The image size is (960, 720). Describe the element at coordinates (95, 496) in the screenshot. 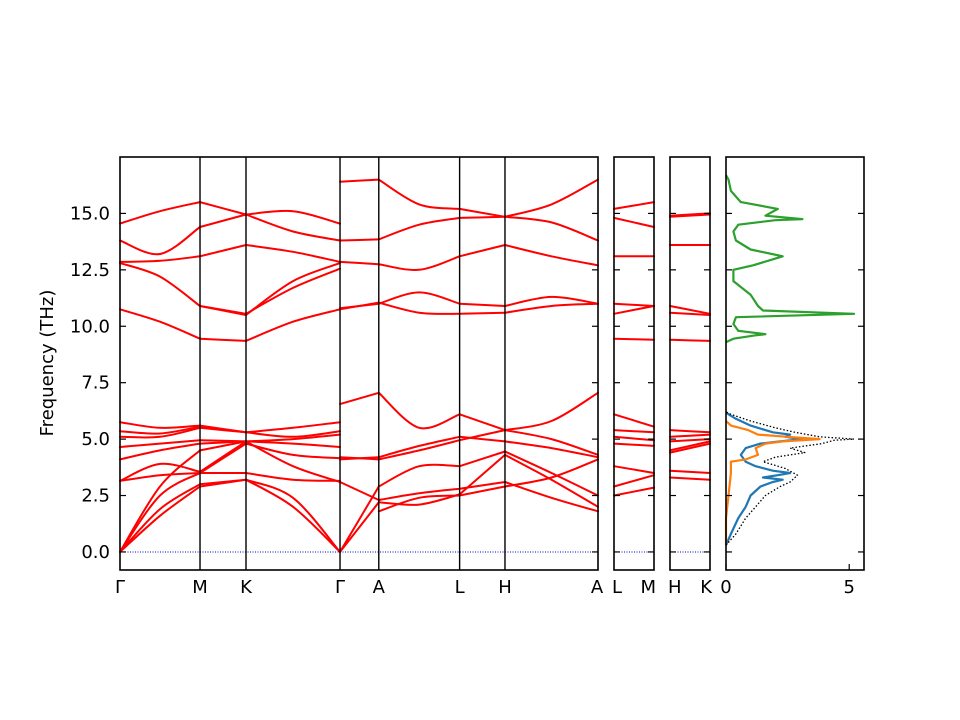

I see `y-tick-label: 2.5` at that location.